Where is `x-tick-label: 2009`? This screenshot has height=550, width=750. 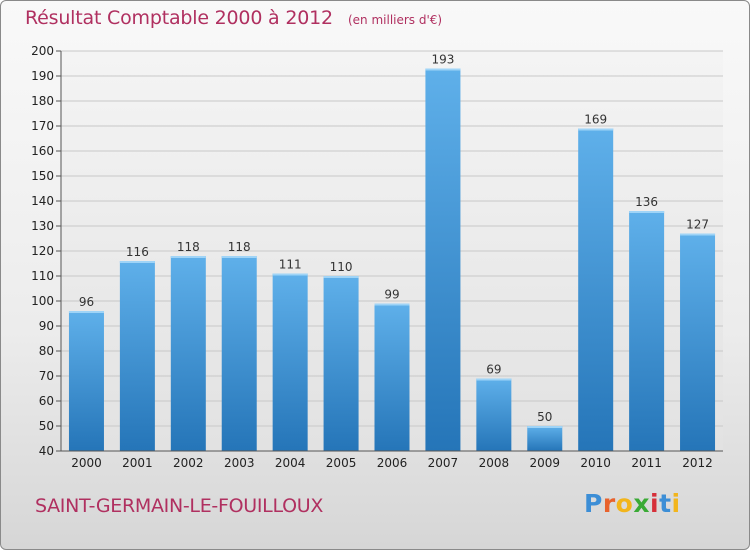
x-tick-label: 2009 is located at coordinates (544, 463).